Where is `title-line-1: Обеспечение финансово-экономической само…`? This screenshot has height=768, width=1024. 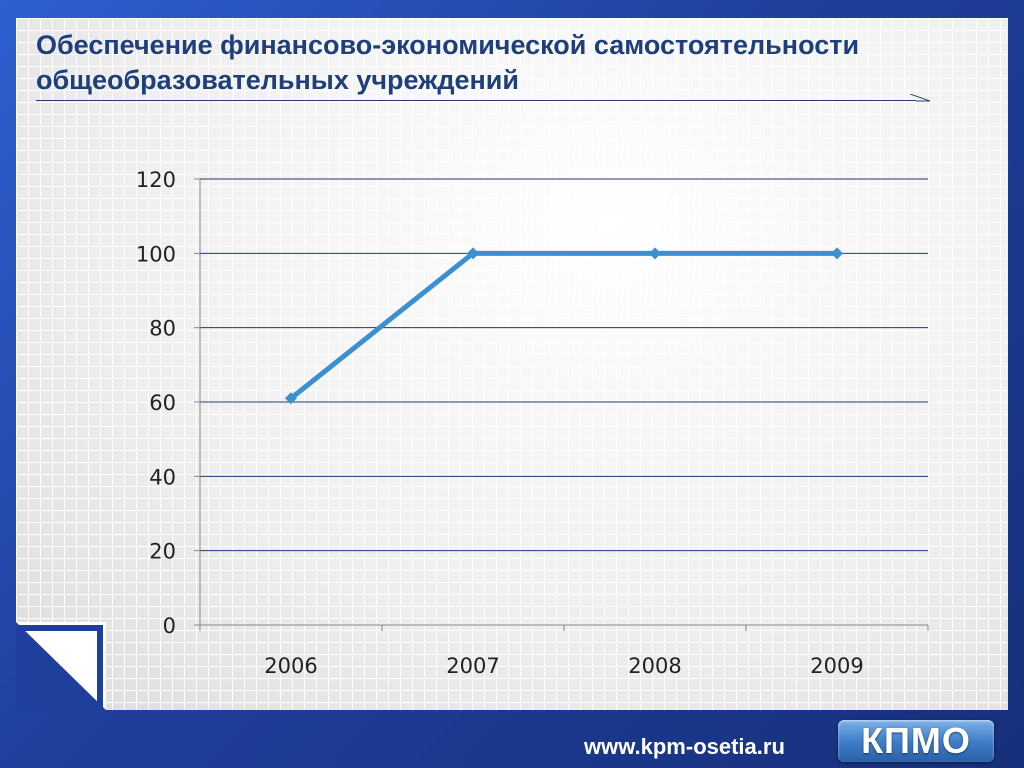
title-line-1: Обеспечение финансово-экономической само… is located at coordinates (448, 45).